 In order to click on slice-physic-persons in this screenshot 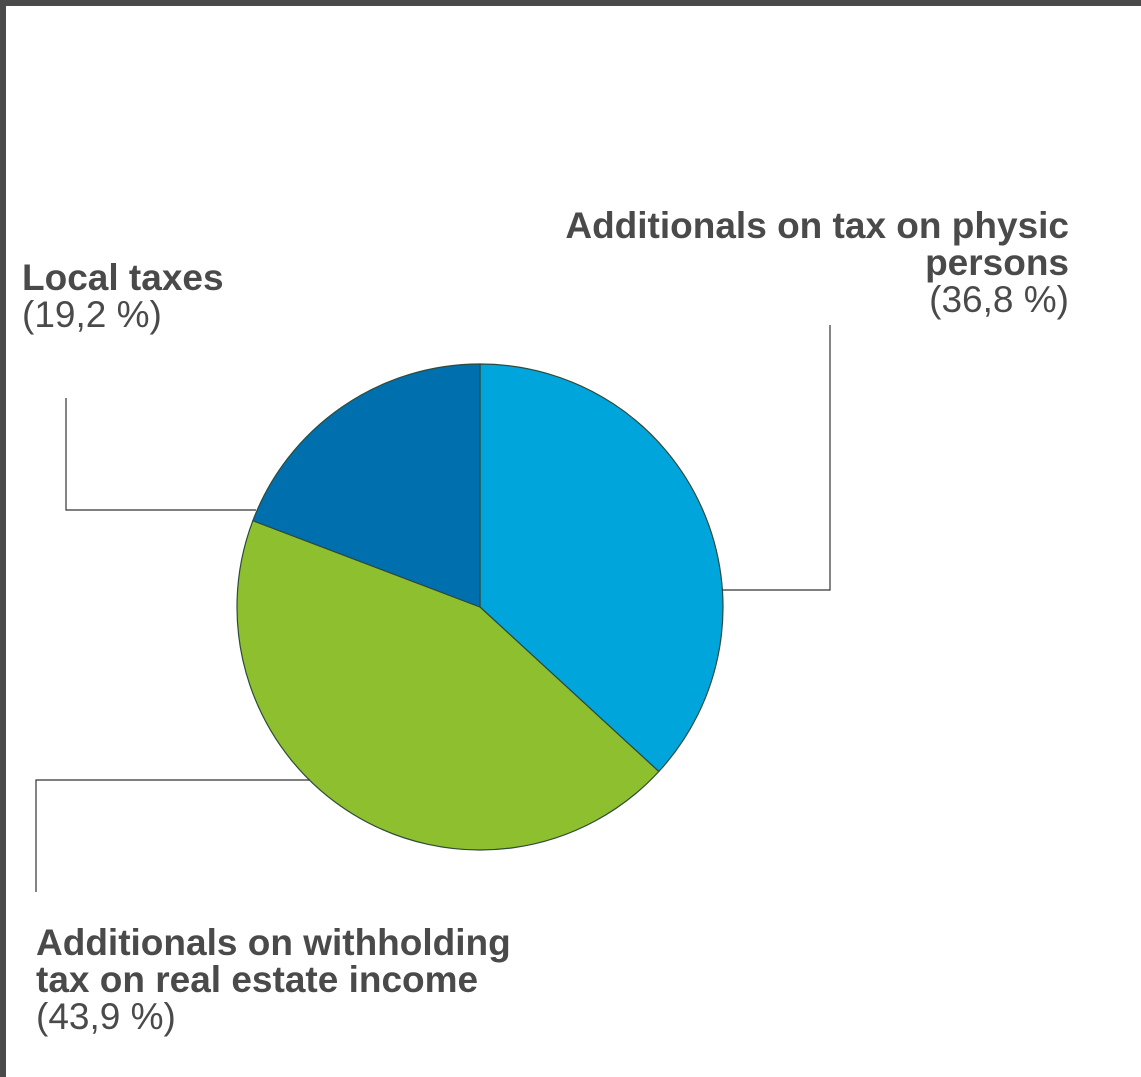, I will do `click(601, 568)`.